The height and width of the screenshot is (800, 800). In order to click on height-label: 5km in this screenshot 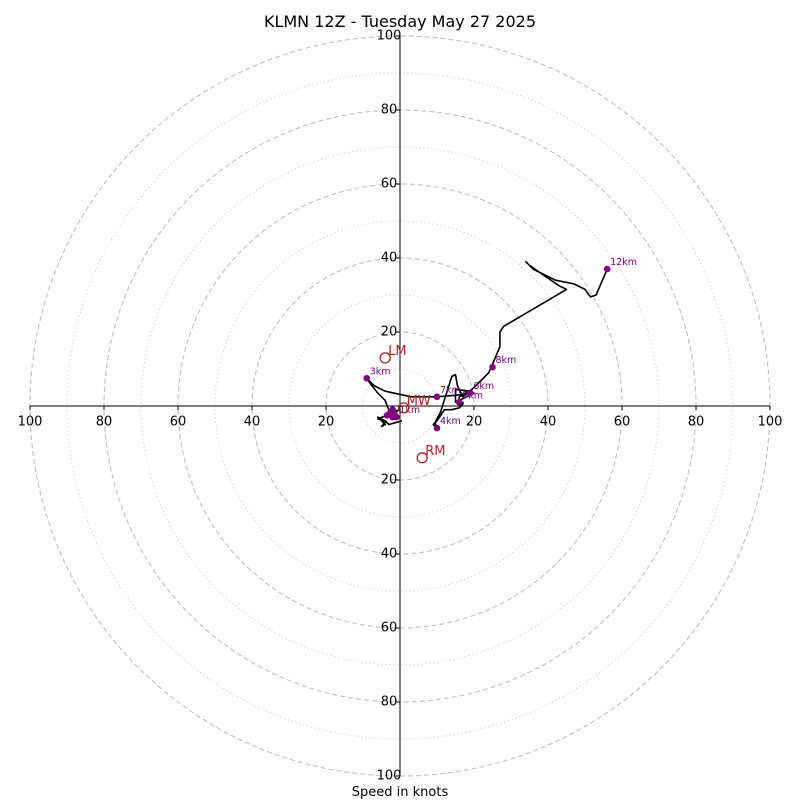, I will do `click(472, 395)`.